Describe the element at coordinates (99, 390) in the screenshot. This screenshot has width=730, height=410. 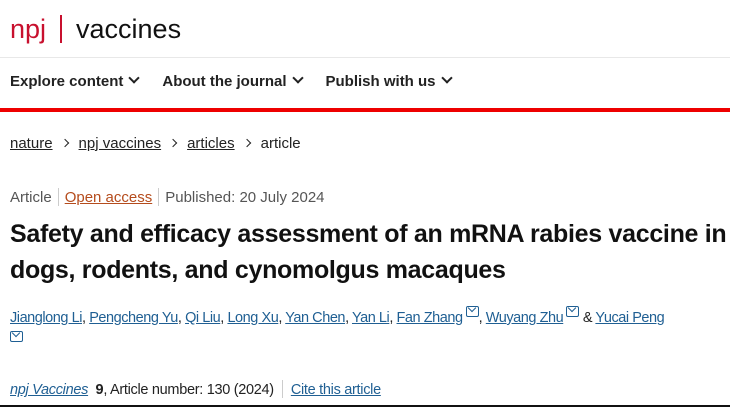
I see `volume: 9` at that location.